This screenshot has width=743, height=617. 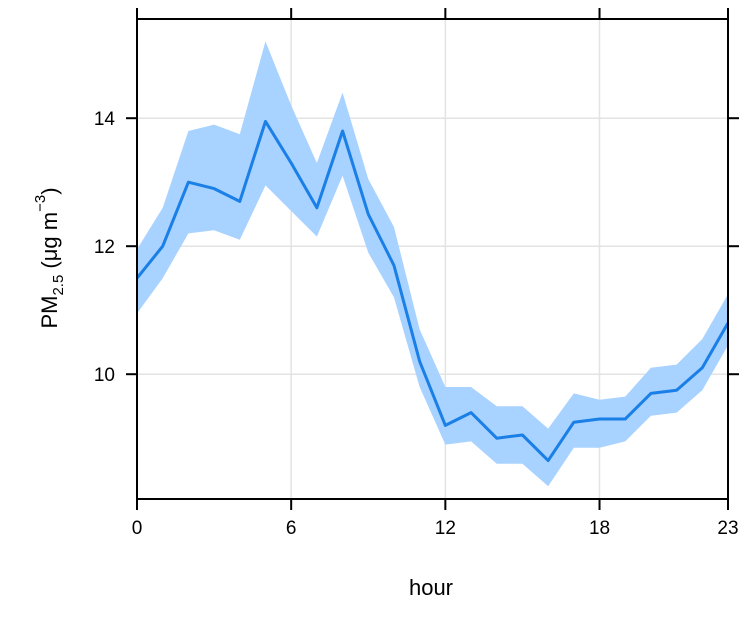 I want to click on y-axis-title: PM2.5 (μg m−3), so click(x=49, y=257).